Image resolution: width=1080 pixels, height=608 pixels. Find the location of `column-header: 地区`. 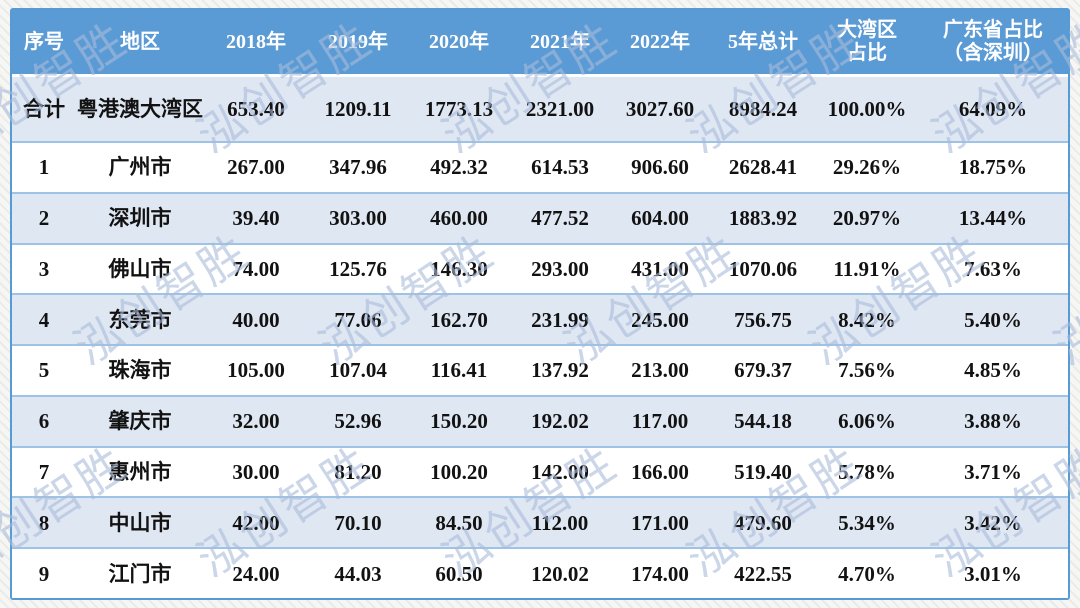

column-header: 地区 is located at coordinates (140, 41).